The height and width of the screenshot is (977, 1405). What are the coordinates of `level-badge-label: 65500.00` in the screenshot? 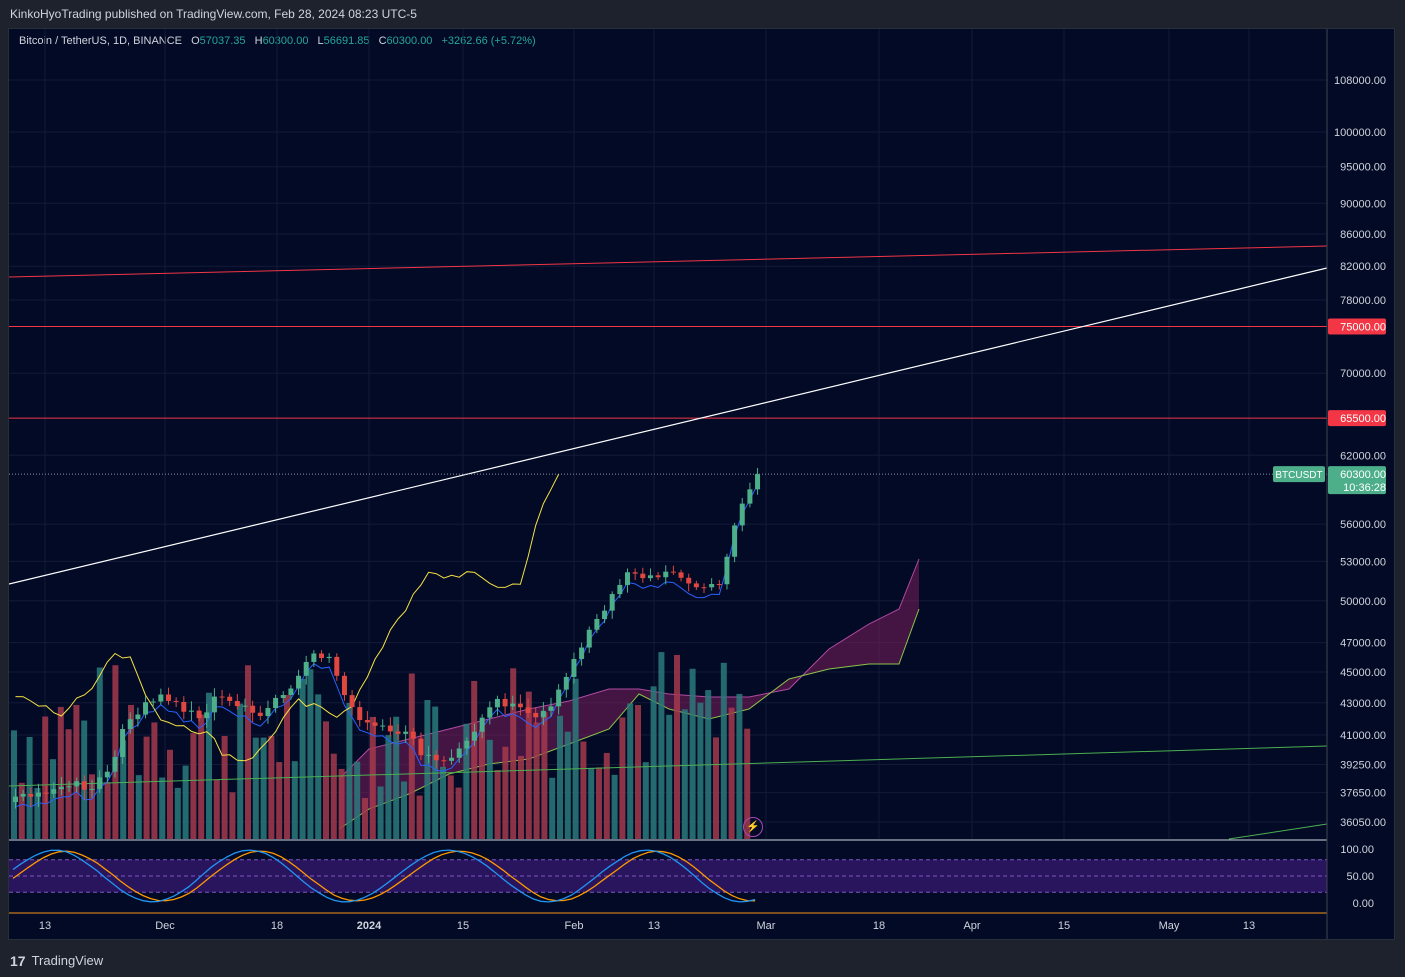 It's located at (1363, 419).